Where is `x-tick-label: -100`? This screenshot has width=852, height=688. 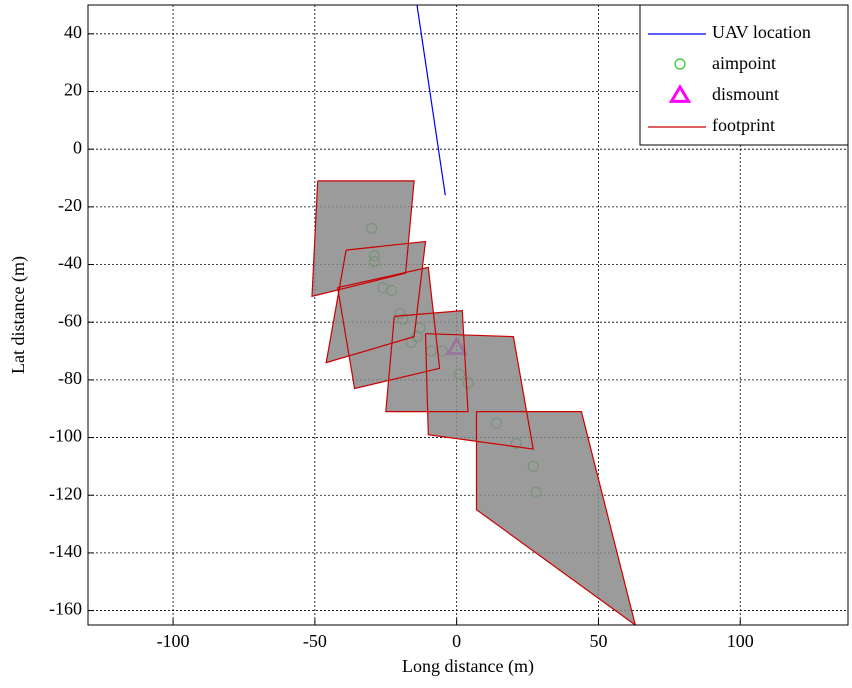
x-tick-label: -100 is located at coordinates (173, 641).